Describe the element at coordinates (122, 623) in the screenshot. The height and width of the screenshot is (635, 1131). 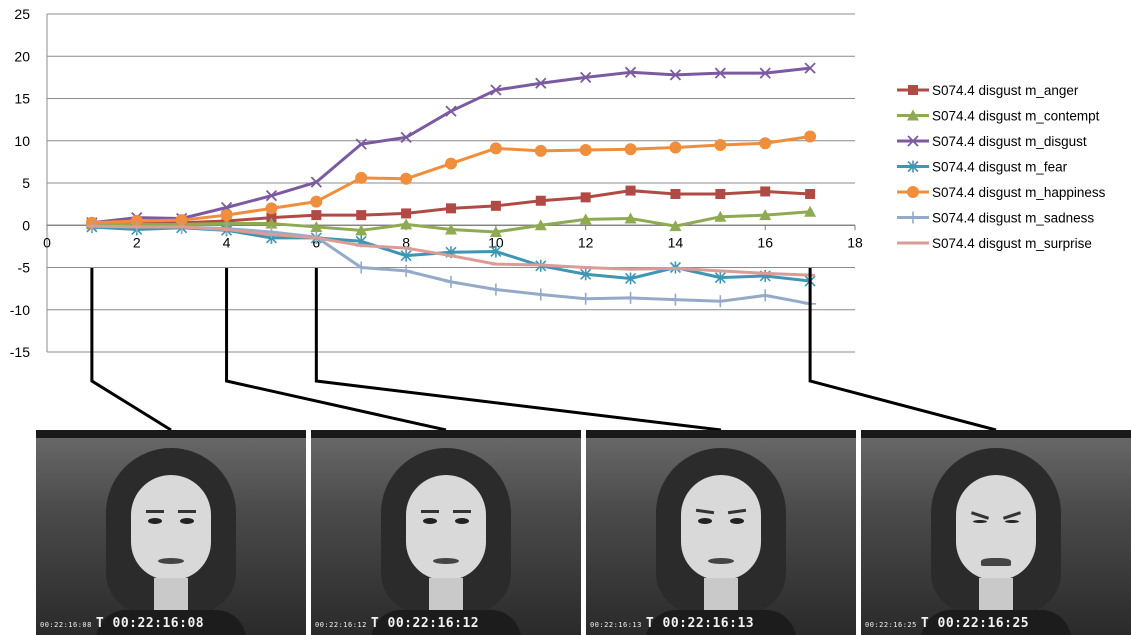
I see `timecode-label: 00:22:16:08 T 00:22:16:08` at that location.